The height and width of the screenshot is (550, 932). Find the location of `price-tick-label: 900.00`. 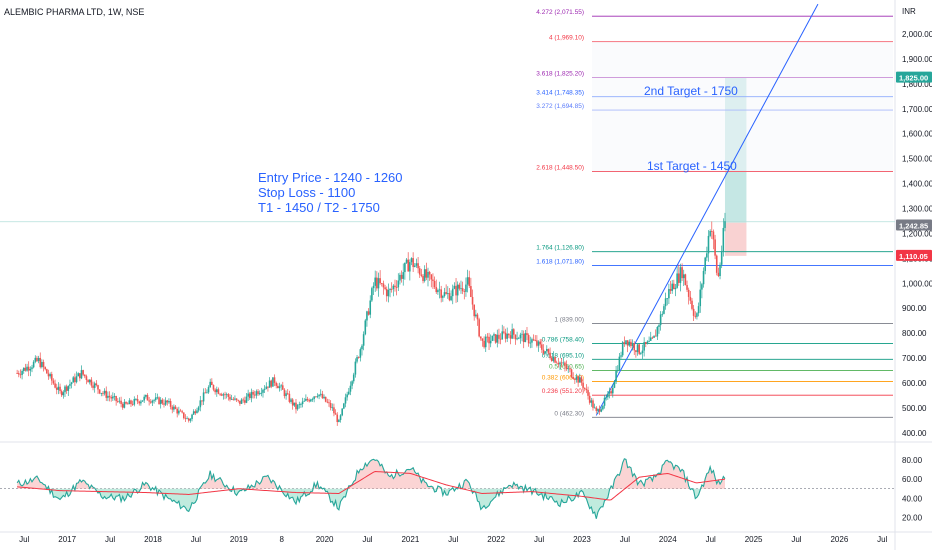

price-tick-label: 900.00 is located at coordinates (914, 308).